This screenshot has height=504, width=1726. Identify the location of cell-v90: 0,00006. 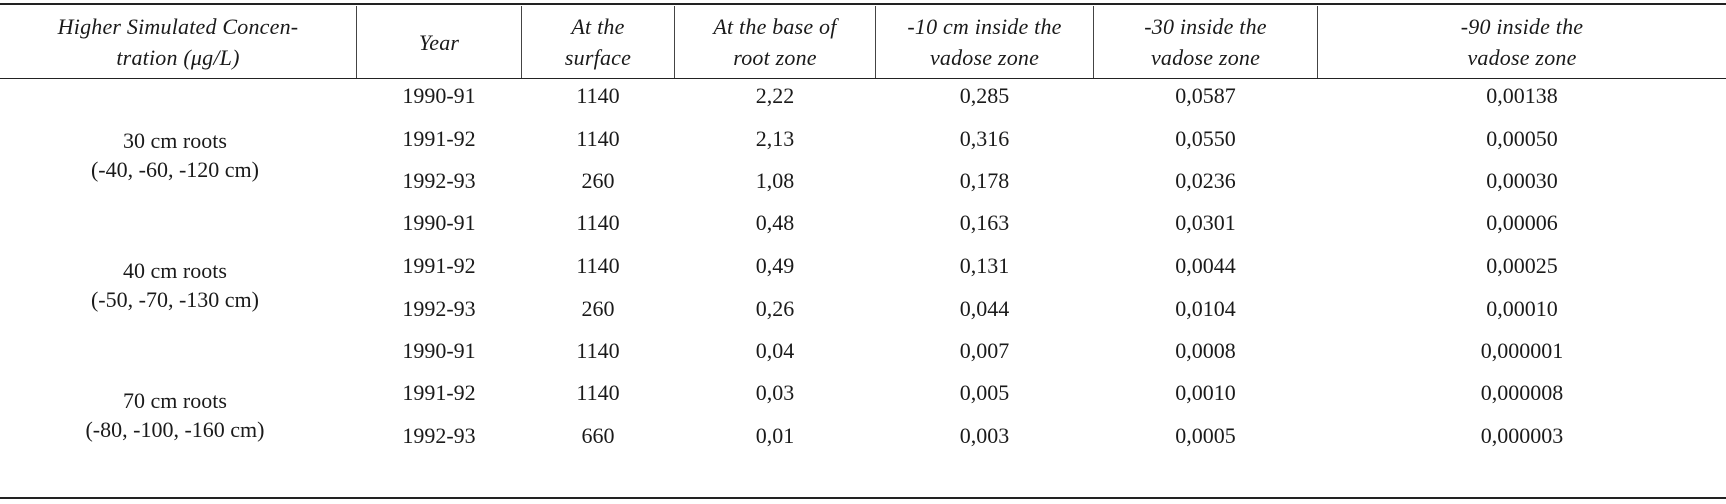
(1522, 222).